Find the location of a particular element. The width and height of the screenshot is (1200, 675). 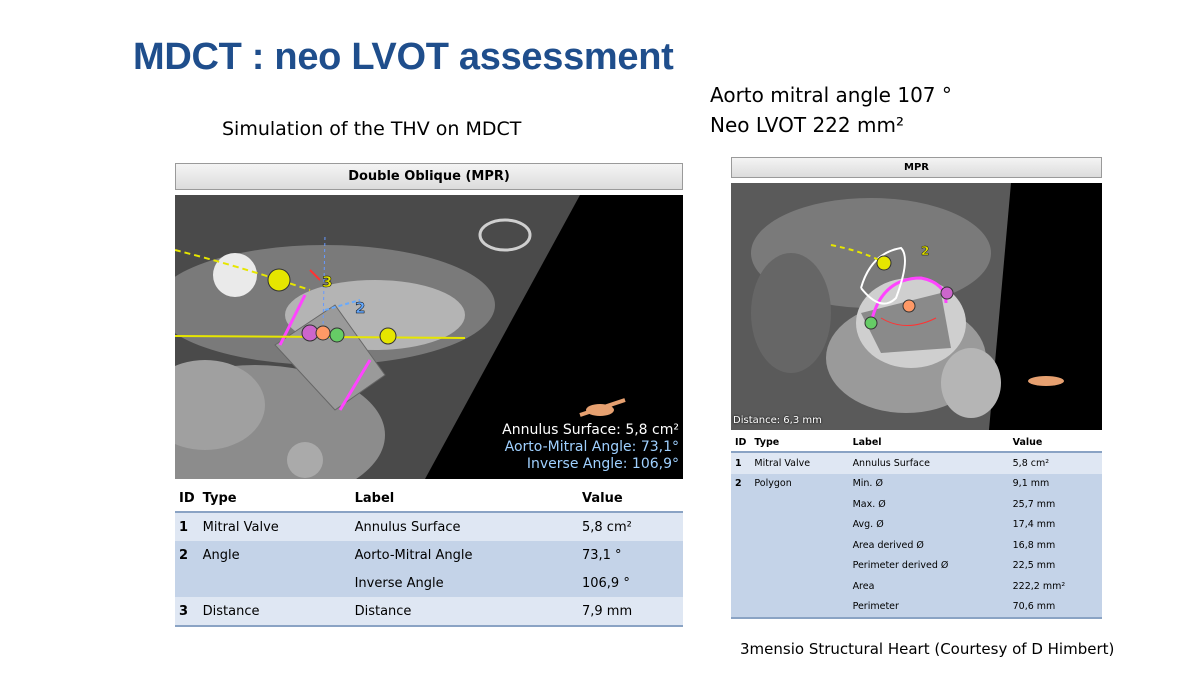

distance-overlay: Distance: 6,3 mm is located at coordinates (777, 420).